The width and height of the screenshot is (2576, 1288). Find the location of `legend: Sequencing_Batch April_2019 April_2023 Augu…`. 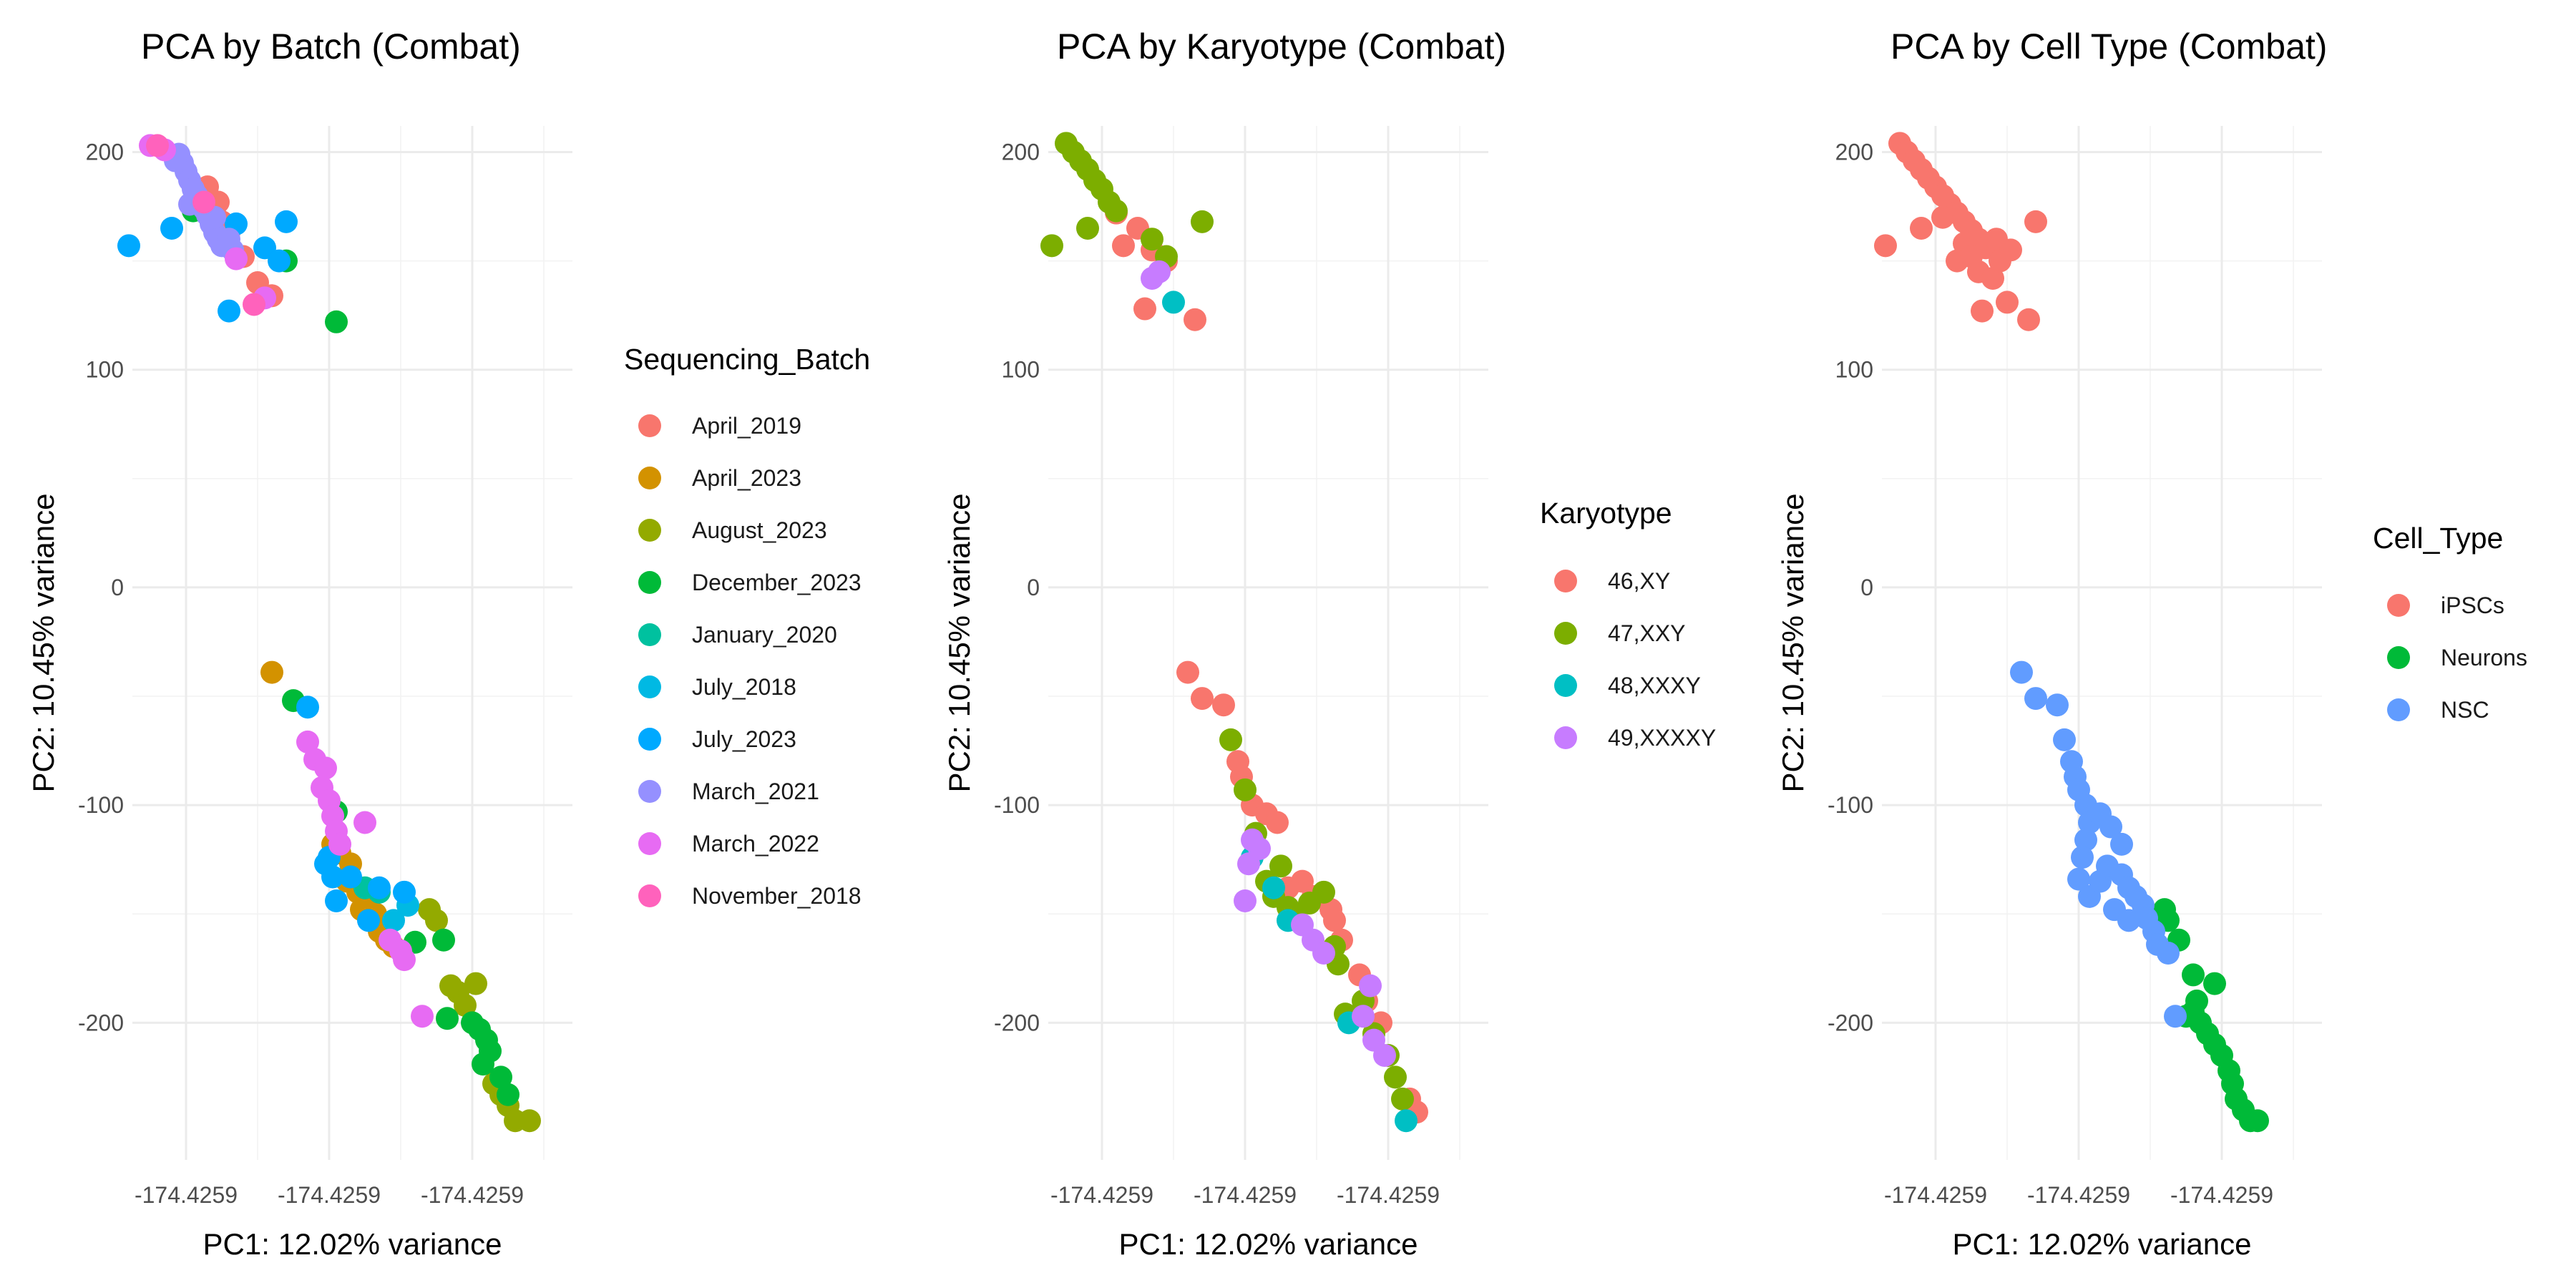

legend: Sequencing_Batch April_2019 April_2023 Augu… is located at coordinates (747, 626).